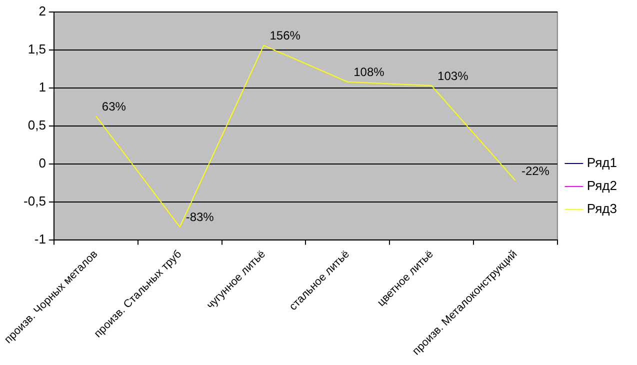 The height and width of the screenshot is (365, 637). What do you see at coordinates (37, 124) in the screenshot?
I see `y-tick-label: 0,5` at bounding box center [37, 124].